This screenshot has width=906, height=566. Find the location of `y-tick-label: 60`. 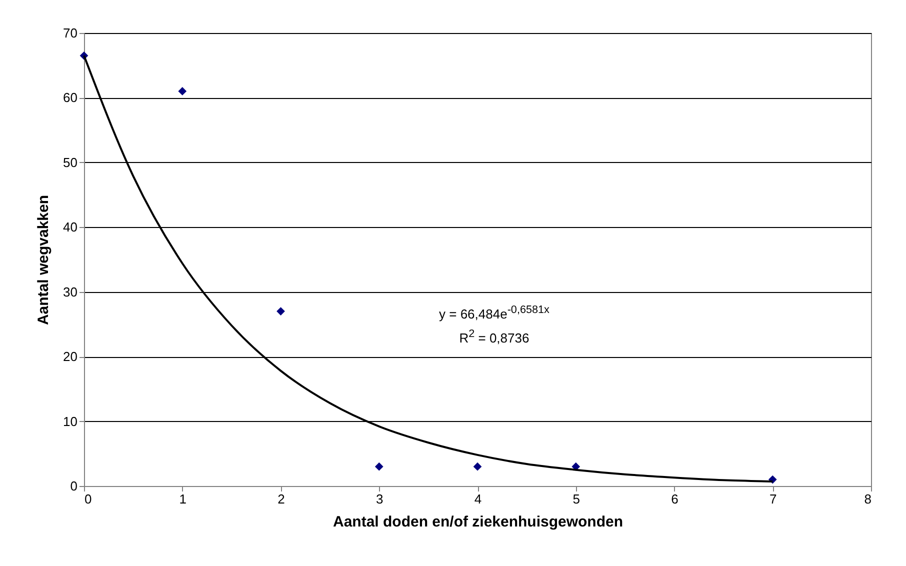

y-tick-label: 60 is located at coordinates (70, 98).